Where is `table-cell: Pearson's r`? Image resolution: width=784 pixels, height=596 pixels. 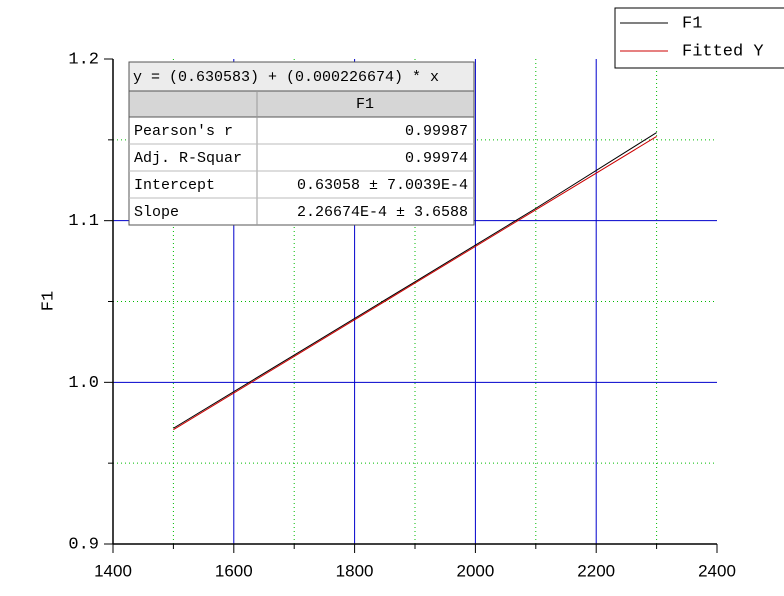
table-cell: Pearson's r is located at coordinates (183, 131).